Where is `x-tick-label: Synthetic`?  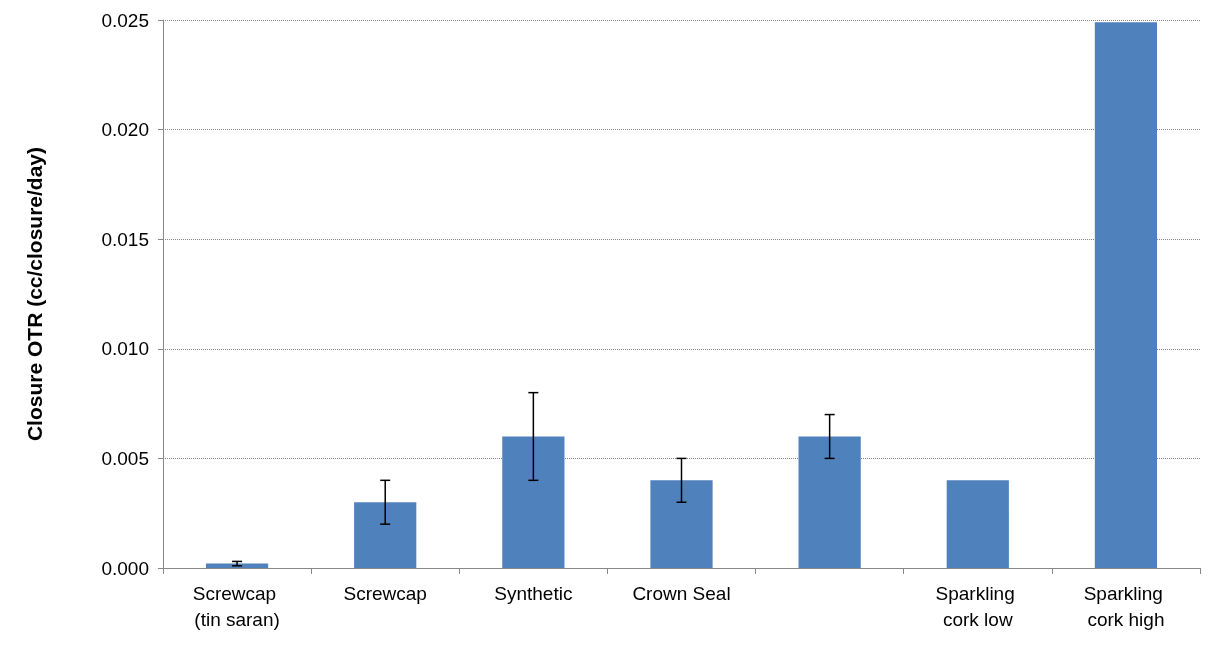
x-tick-label: Synthetic is located at coordinates (533, 593).